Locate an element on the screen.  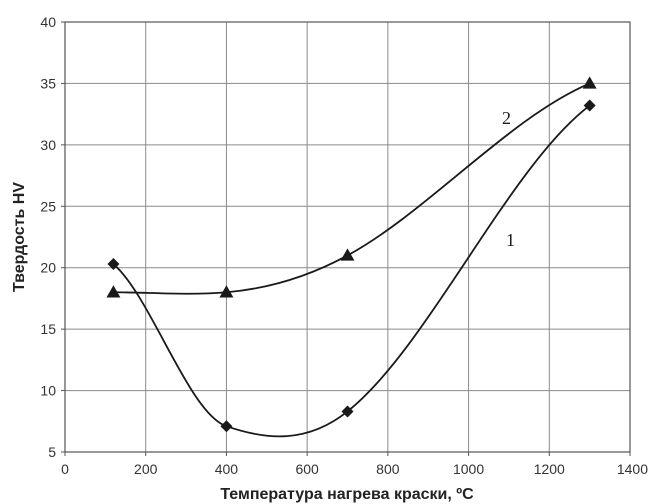
y-tick-label: 15 is located at coordinates (48, 329).